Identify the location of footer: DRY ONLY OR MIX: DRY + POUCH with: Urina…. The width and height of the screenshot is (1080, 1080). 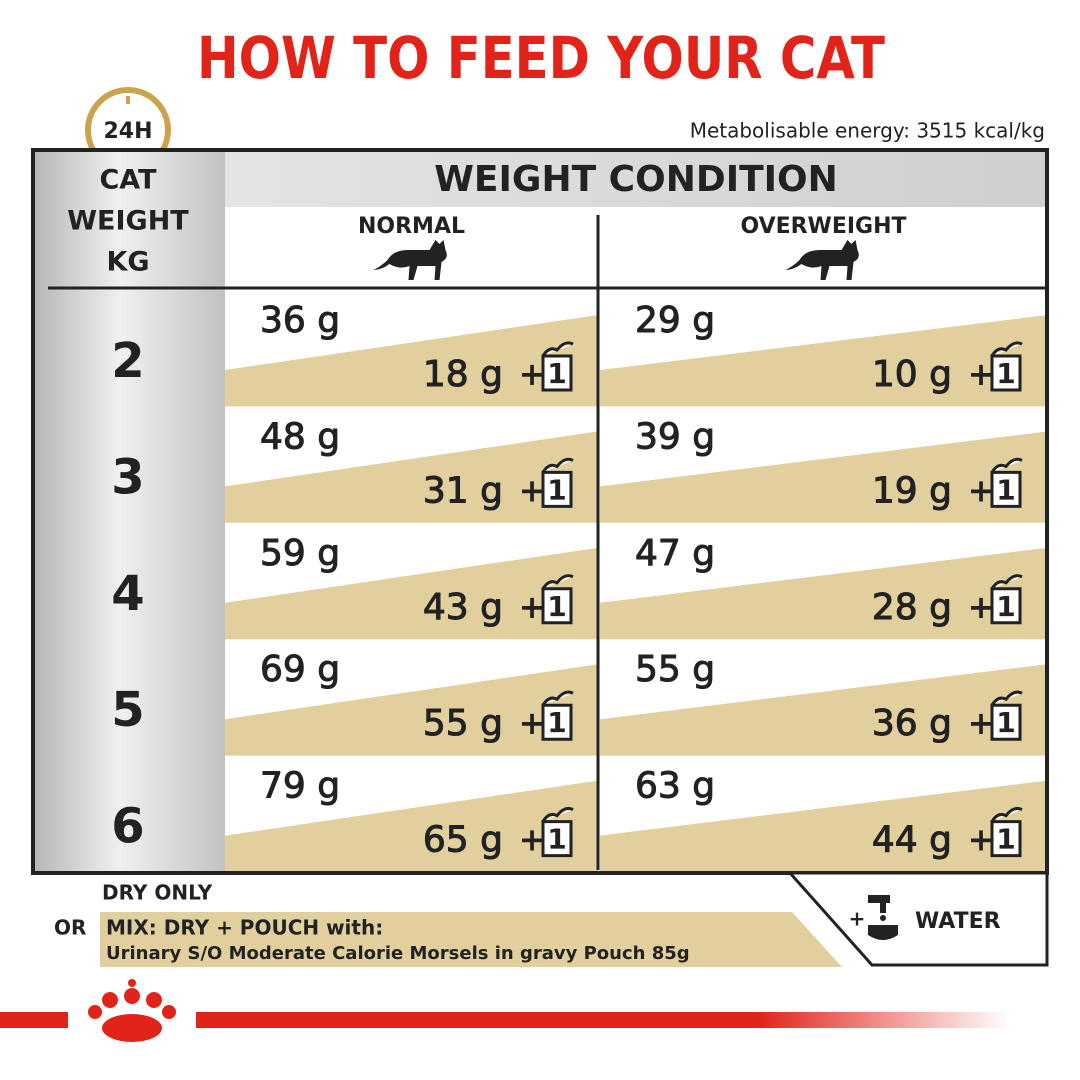
(551, 919).